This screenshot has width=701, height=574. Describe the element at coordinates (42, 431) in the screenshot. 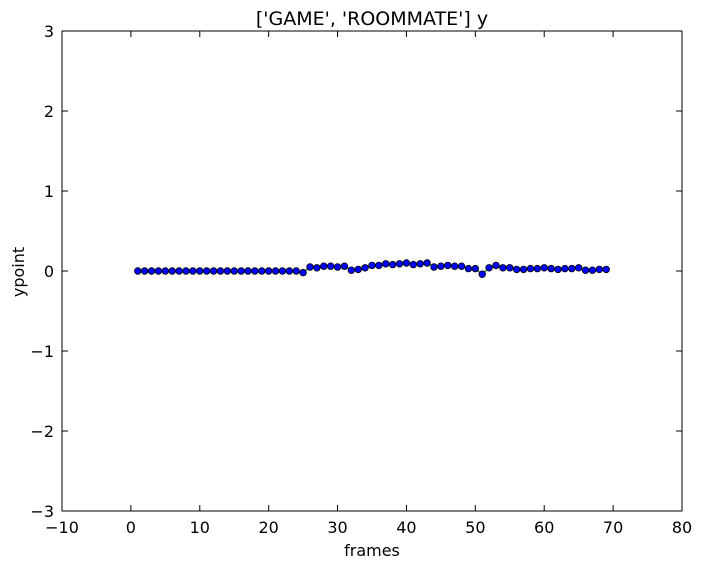

I see `y-tick-label: −2` at that location.